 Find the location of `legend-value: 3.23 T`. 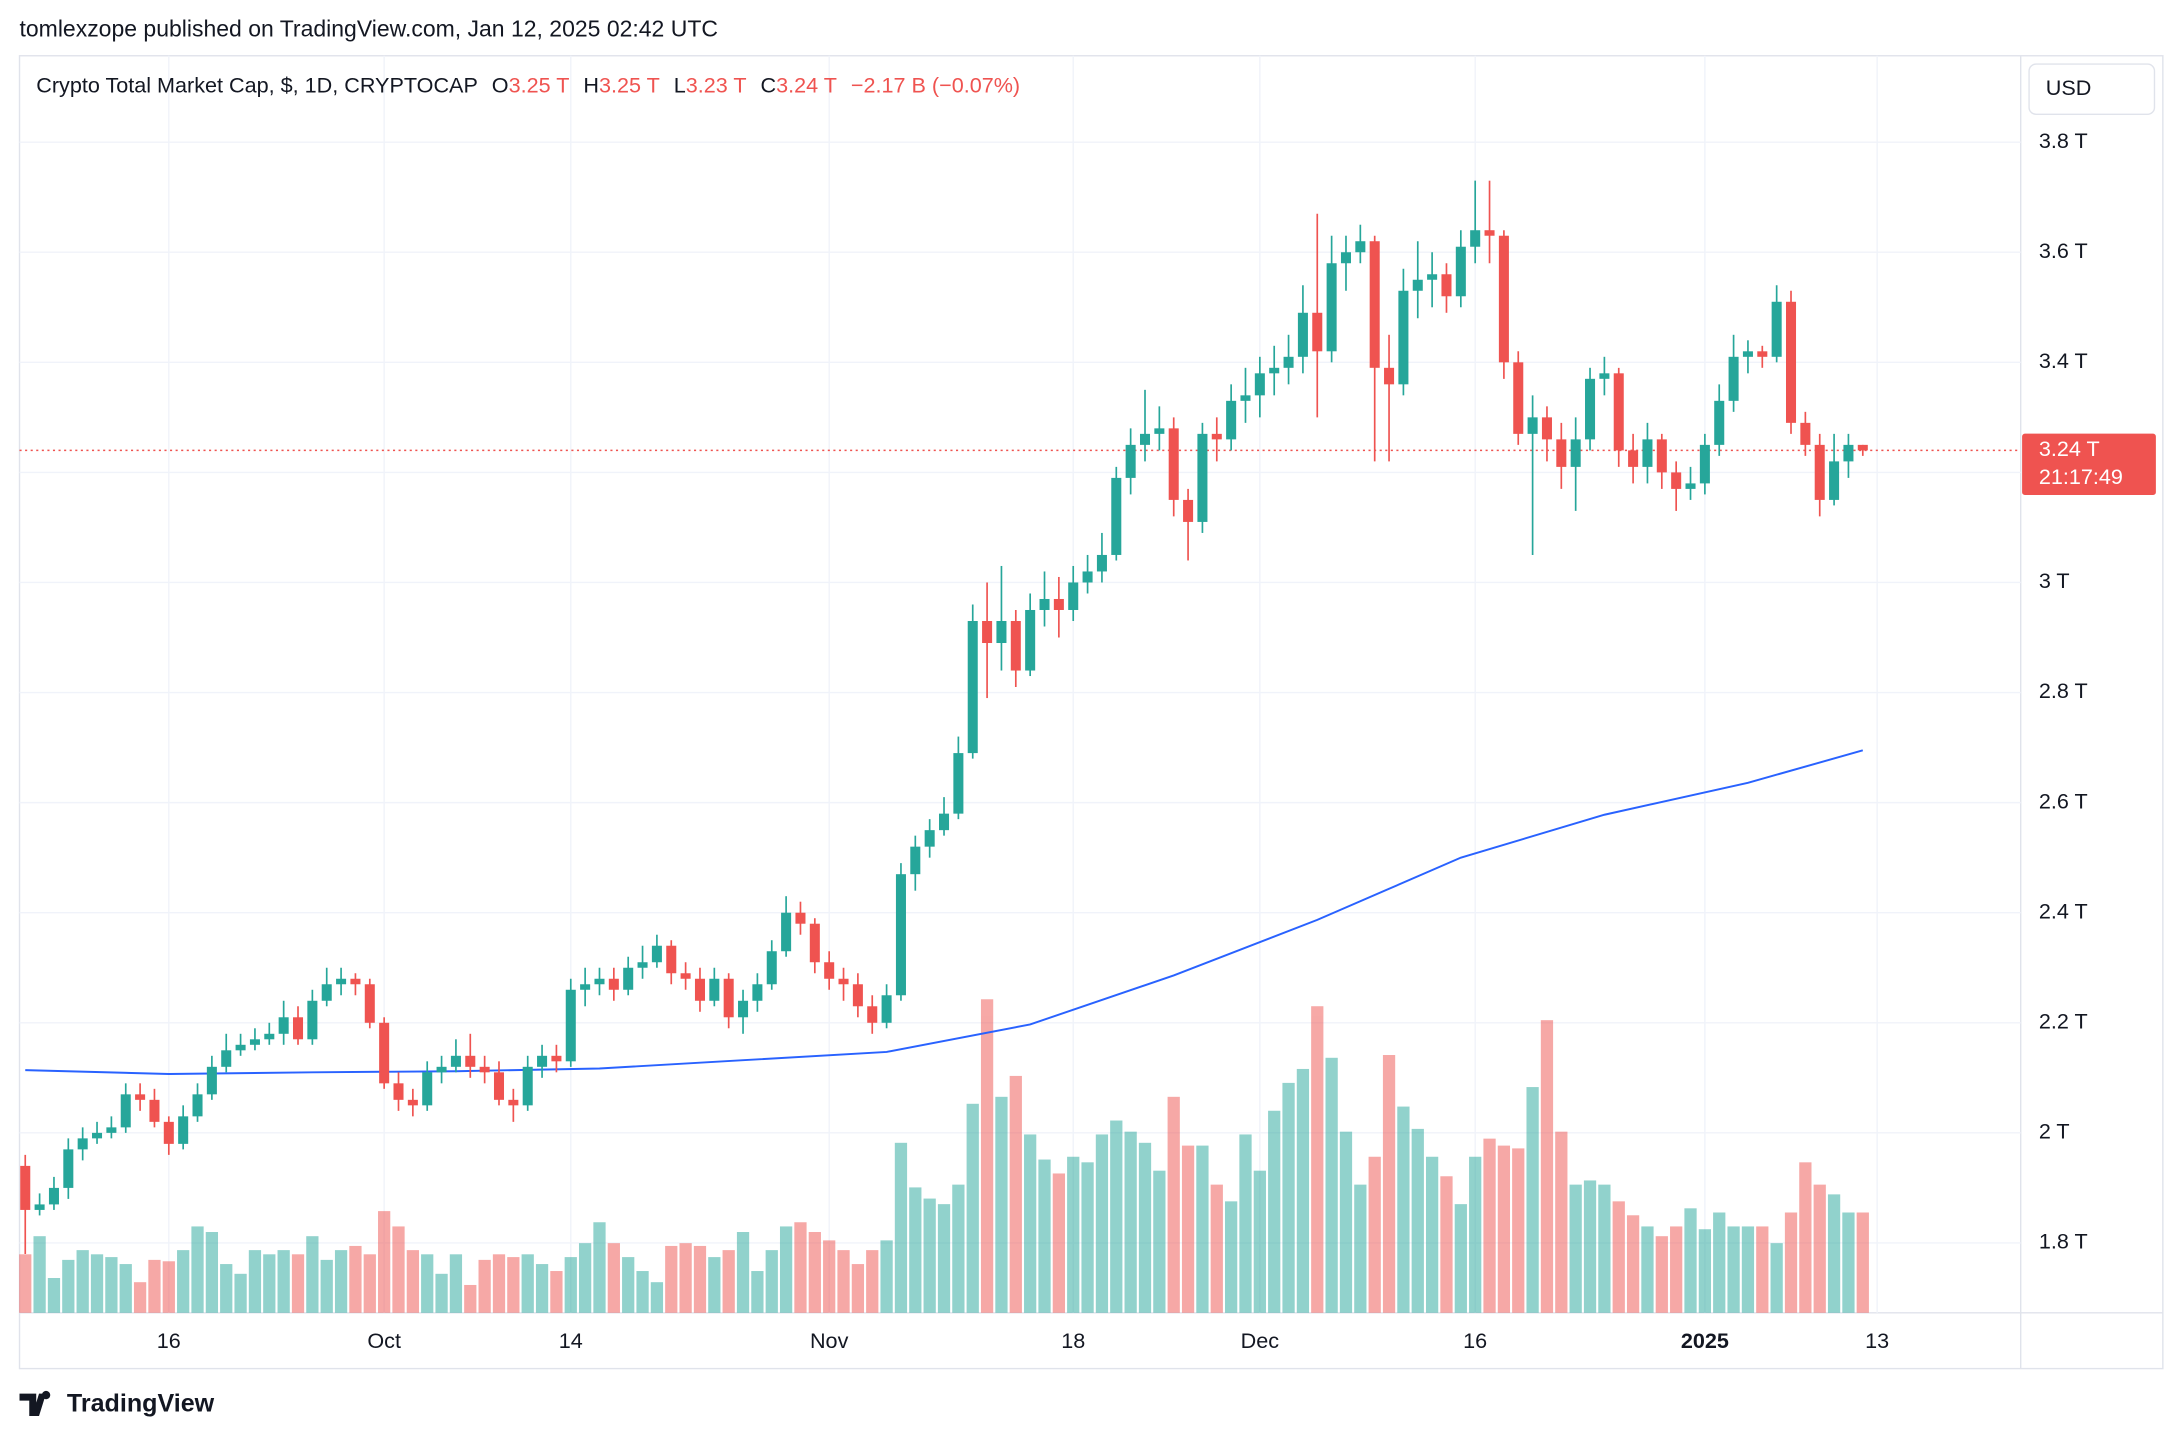

legend-value: 3.23 T is located at coordinates (716, 84).